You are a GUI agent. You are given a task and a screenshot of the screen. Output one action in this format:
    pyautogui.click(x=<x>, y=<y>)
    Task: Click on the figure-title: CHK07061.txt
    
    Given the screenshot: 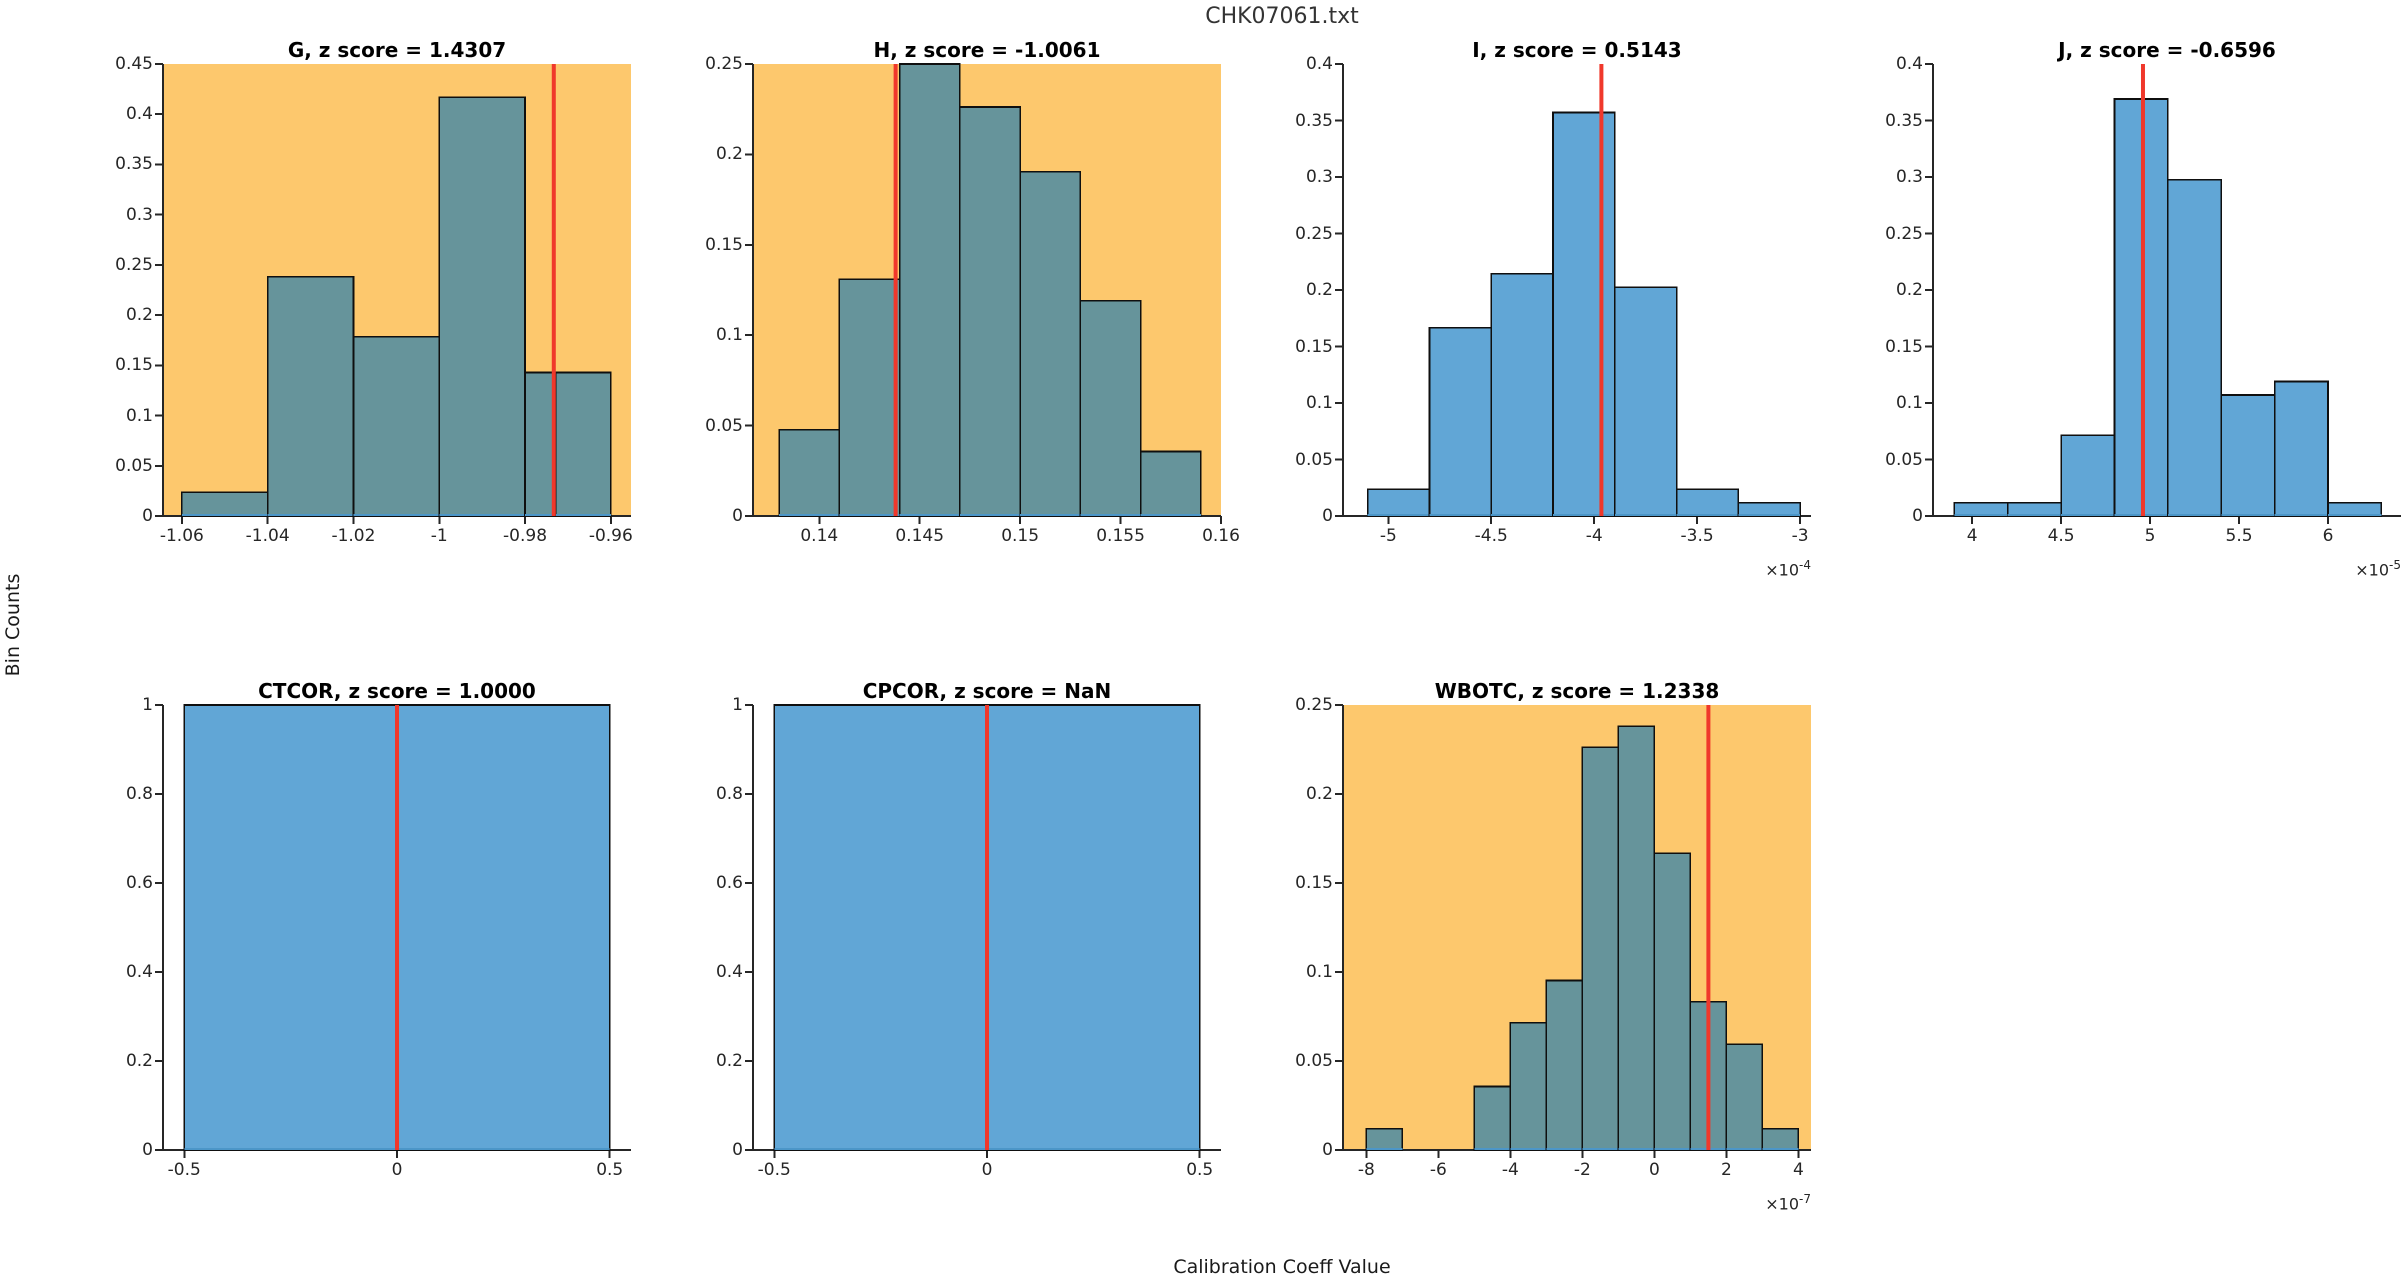 What is the action you would take?
    pyautogui.click(x=1282, y=16)
    